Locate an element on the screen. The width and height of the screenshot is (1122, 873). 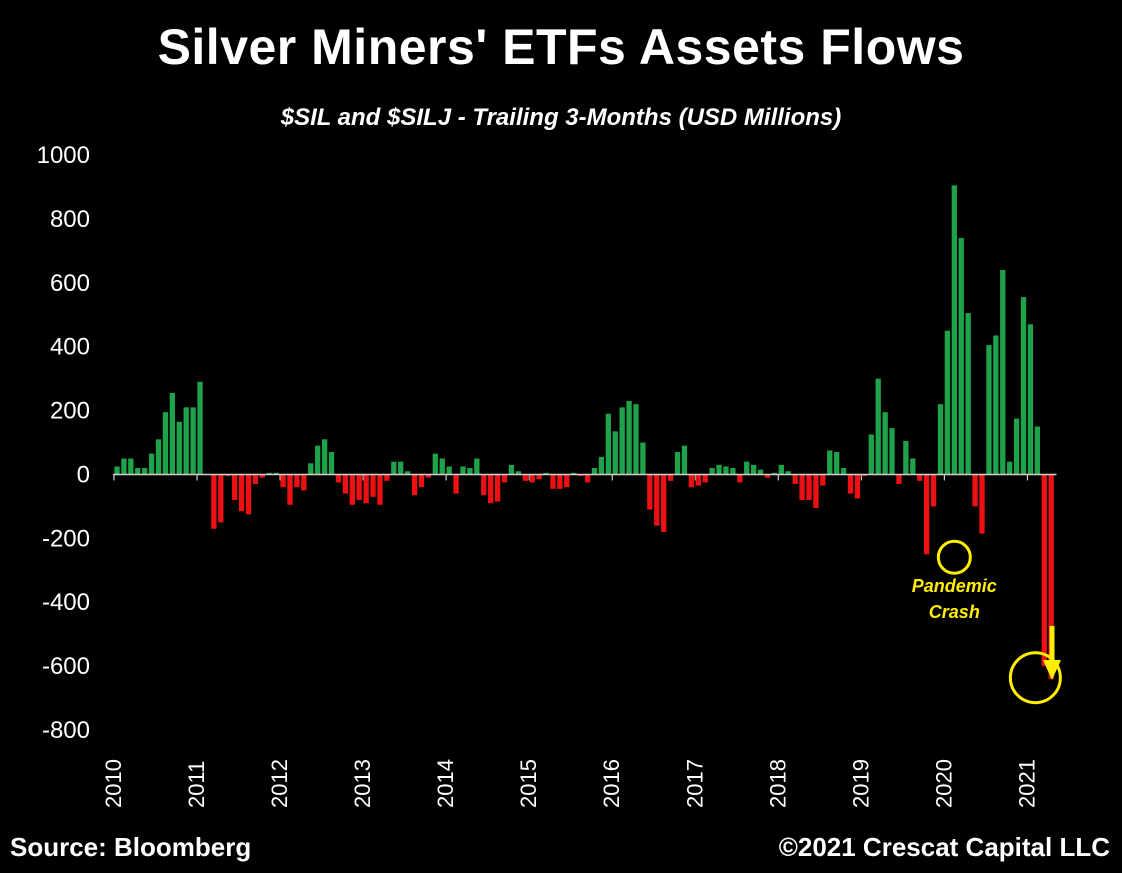
annotation-circle-pandemic is located at coordinates (954, 557).